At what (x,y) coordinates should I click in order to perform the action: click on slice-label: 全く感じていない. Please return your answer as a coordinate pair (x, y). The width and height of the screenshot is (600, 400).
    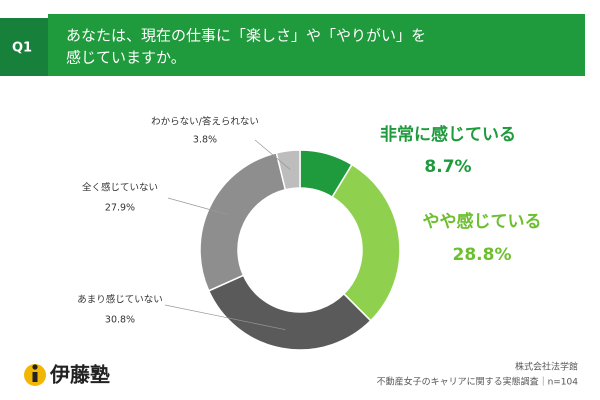
    Looking at the image, I should click on (120, 188).